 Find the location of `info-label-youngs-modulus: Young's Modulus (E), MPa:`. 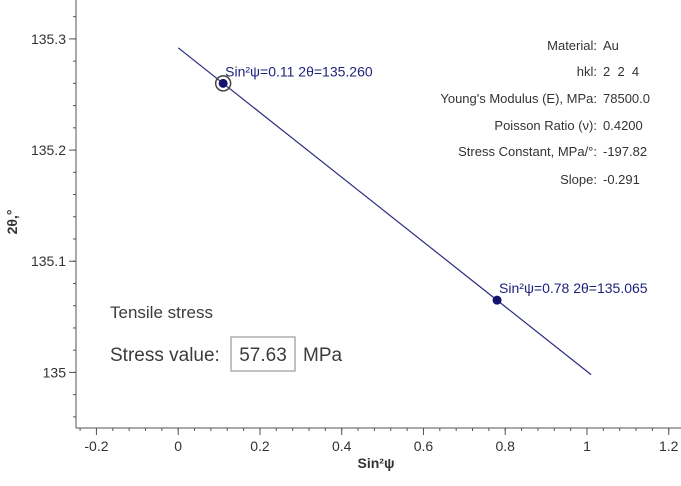

info-label-youngs-modulus: Young's Modulus (E), MPa: is located at coordinates (518, 98).